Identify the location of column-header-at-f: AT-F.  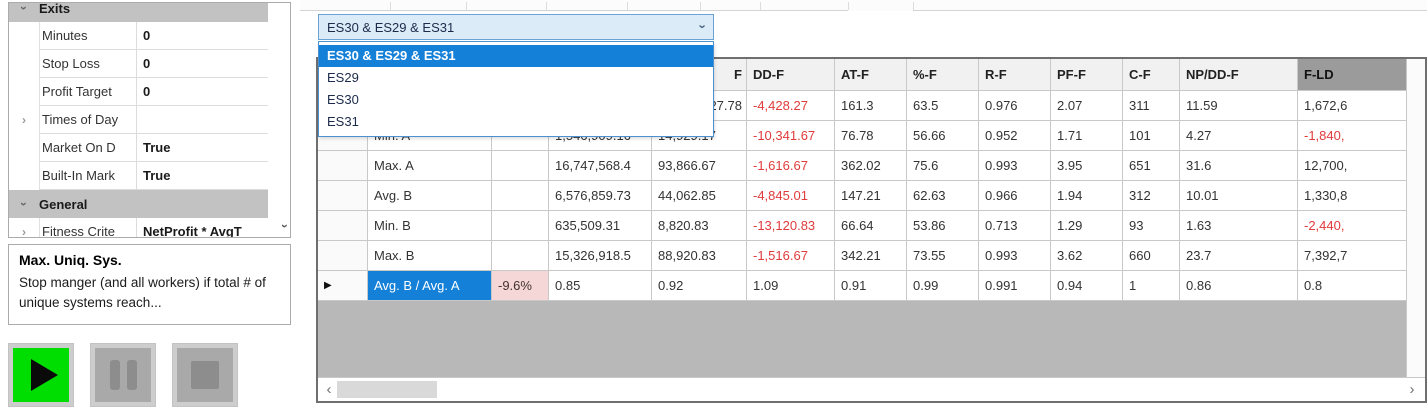
(871, 75).